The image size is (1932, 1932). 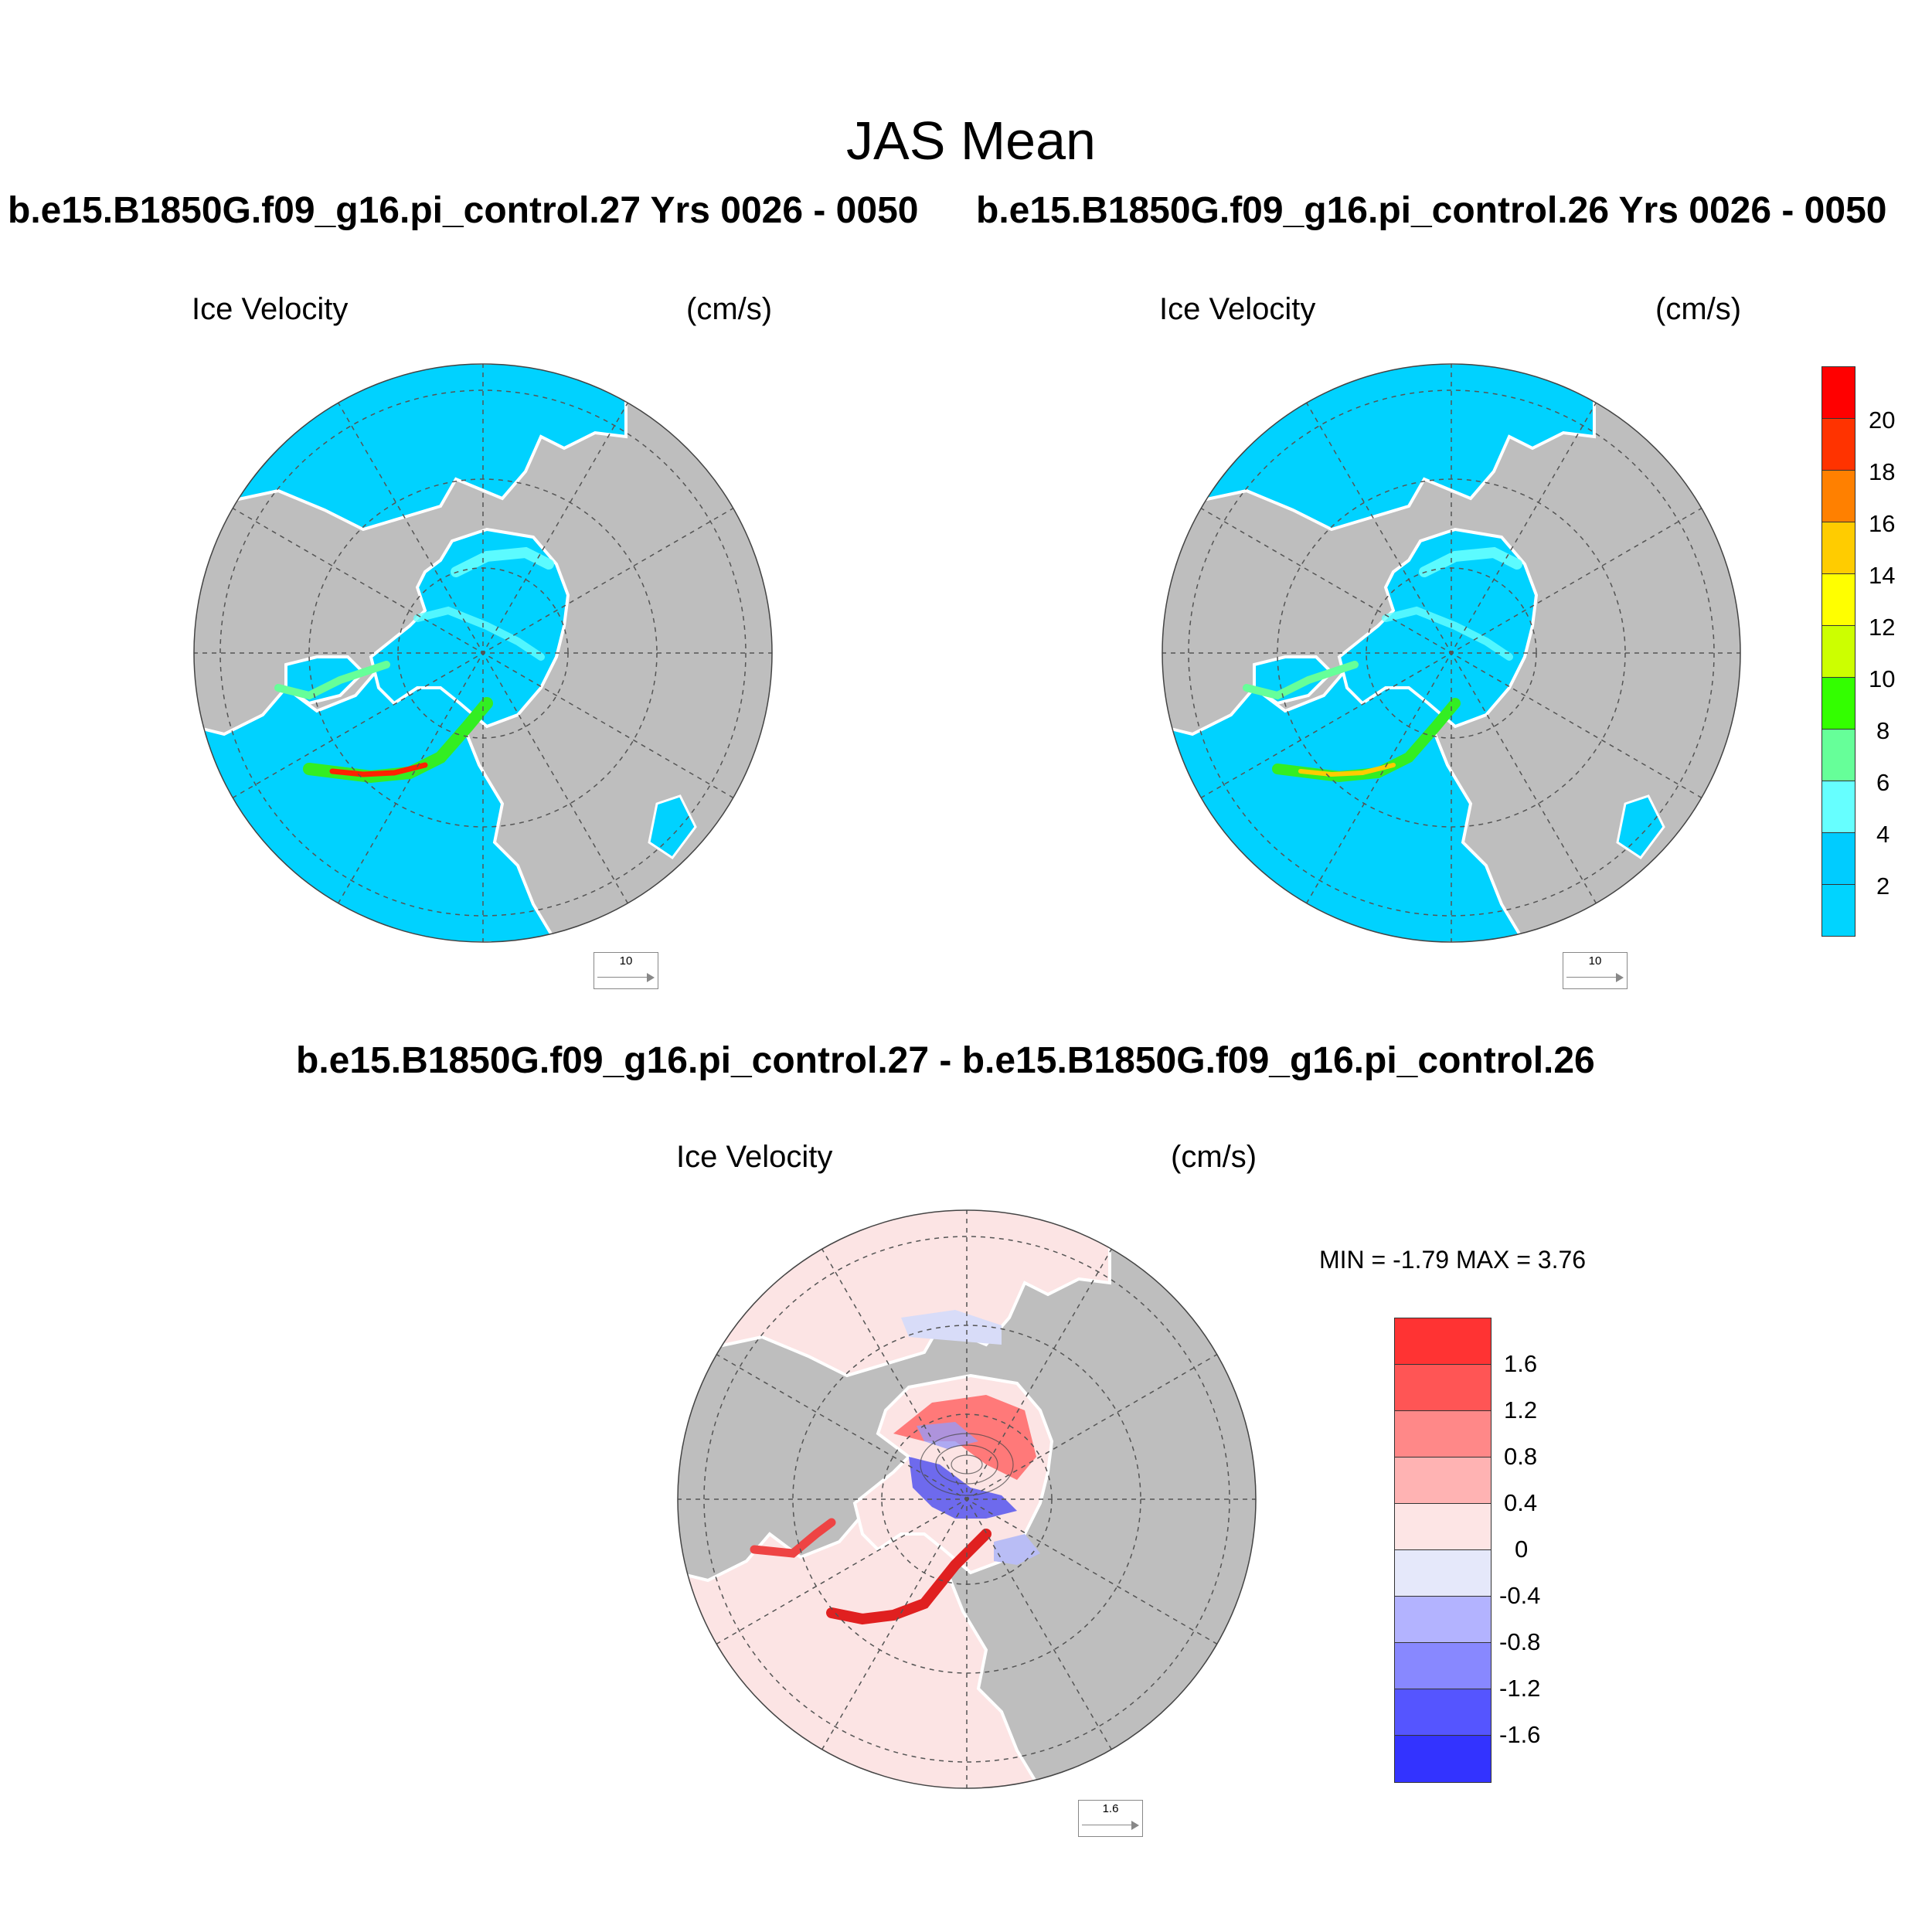 I want to click on colorbar-tick: 1.2, so click(x=1521, y=1410).